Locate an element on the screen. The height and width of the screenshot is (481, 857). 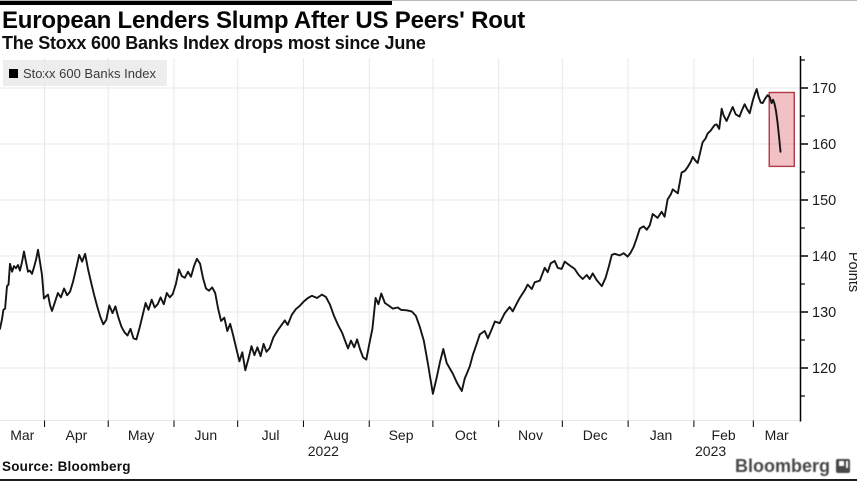
svg-text: Oct is located at coordinates (466, 435).